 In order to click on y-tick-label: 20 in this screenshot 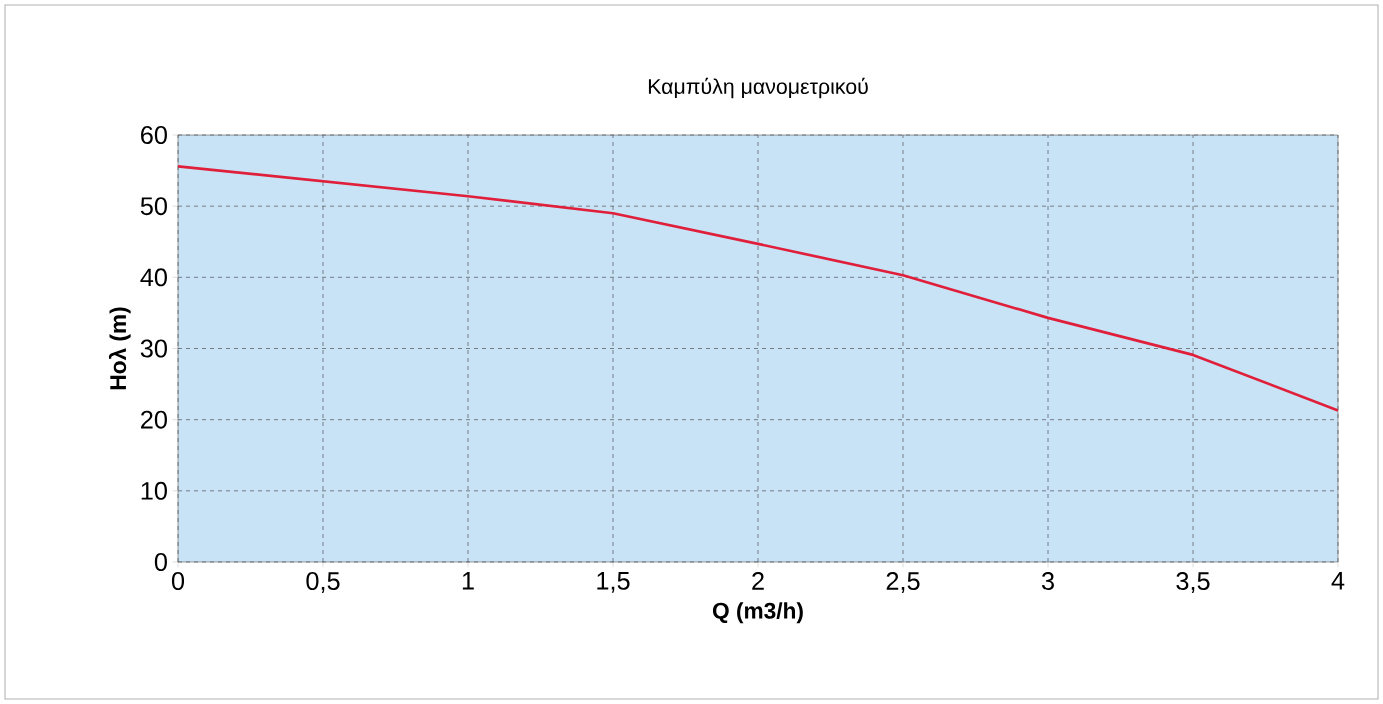, I will do `click(154, 419)`.